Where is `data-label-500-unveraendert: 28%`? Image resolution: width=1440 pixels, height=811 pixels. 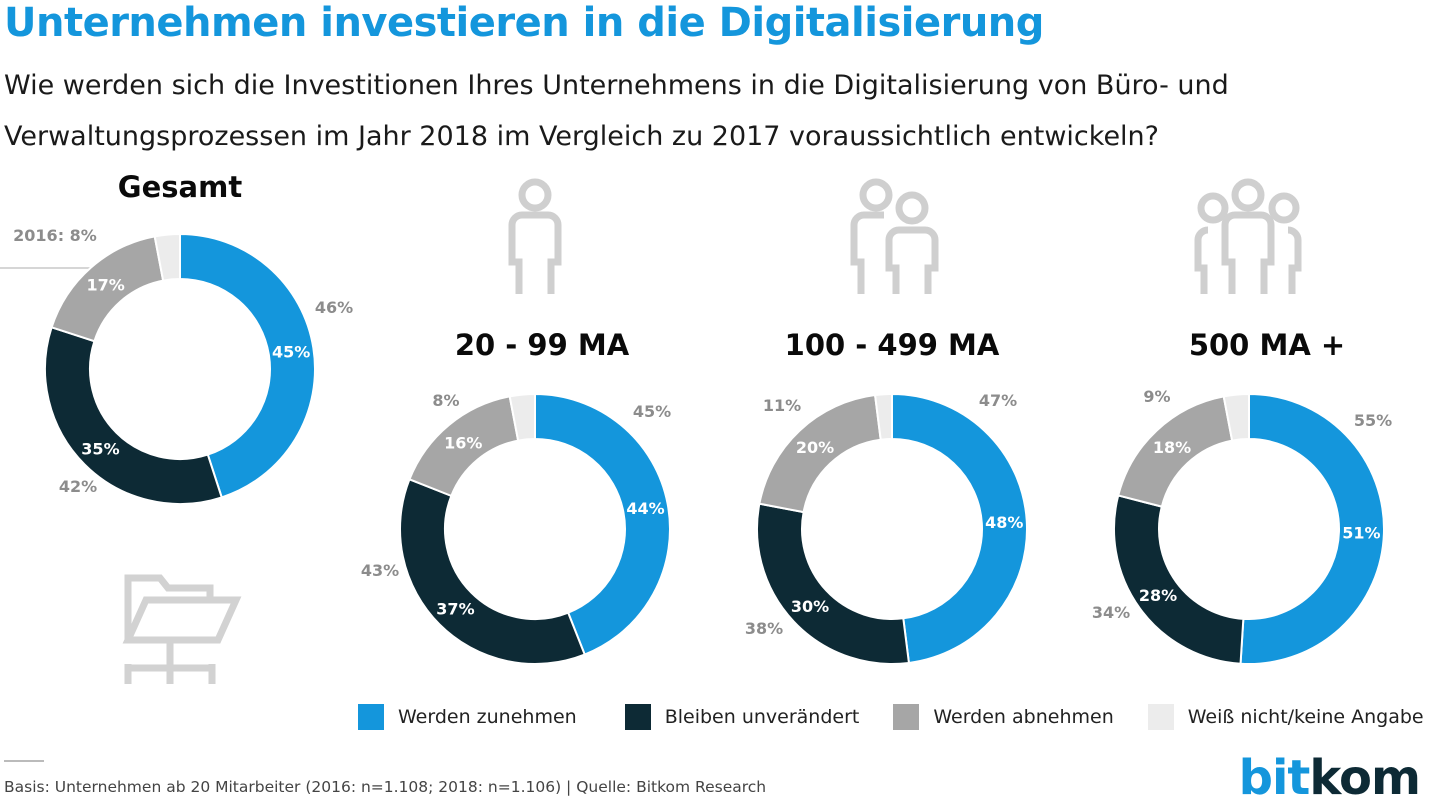 data-label-500-unveraendert: 28% is located at coordinates (1158, 595).